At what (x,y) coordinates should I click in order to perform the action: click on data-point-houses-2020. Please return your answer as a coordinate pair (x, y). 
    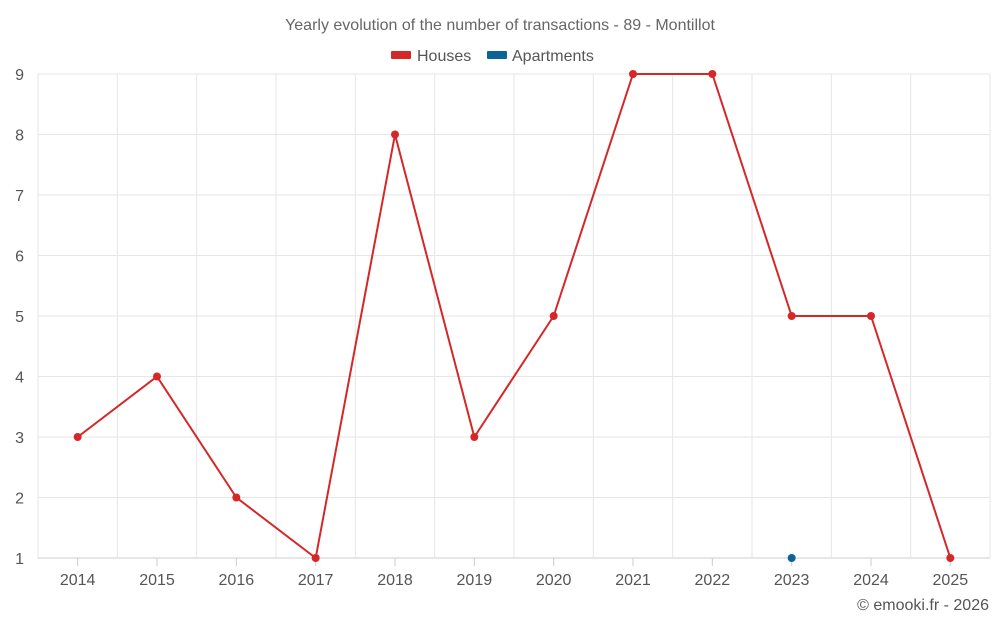
    Looking at the image, I should click on (553, 316).